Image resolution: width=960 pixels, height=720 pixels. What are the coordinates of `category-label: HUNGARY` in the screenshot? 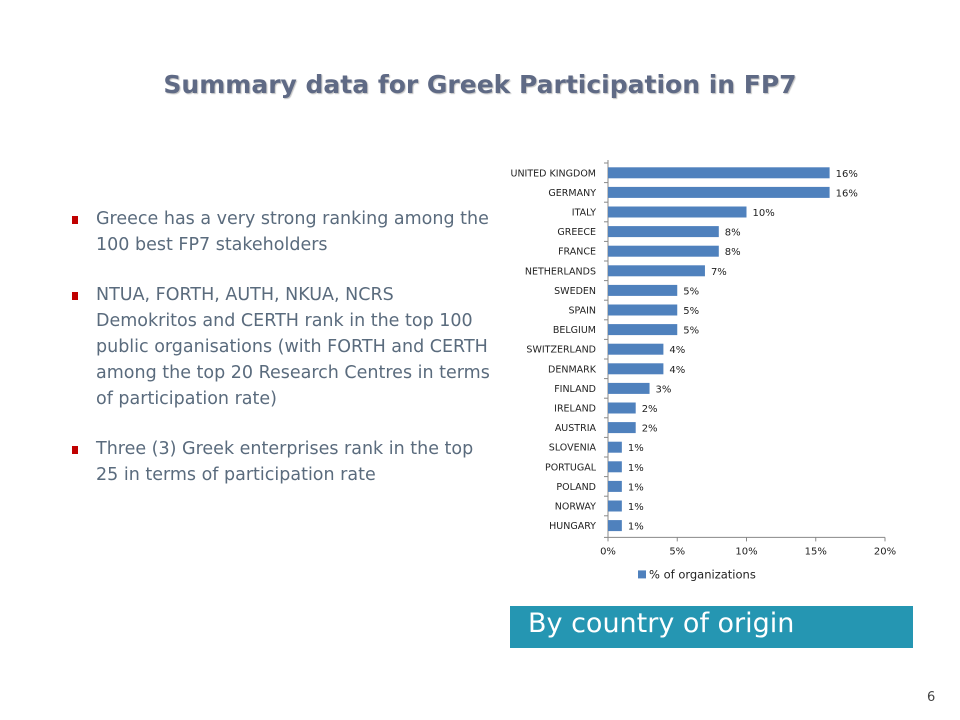 It's located at (572, 526).